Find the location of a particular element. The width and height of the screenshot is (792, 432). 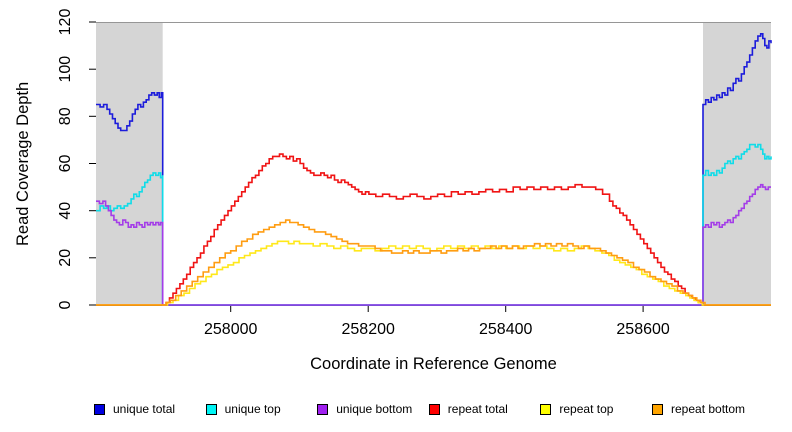

x-tick-label: 258400 is located at coordinates (505, 329).